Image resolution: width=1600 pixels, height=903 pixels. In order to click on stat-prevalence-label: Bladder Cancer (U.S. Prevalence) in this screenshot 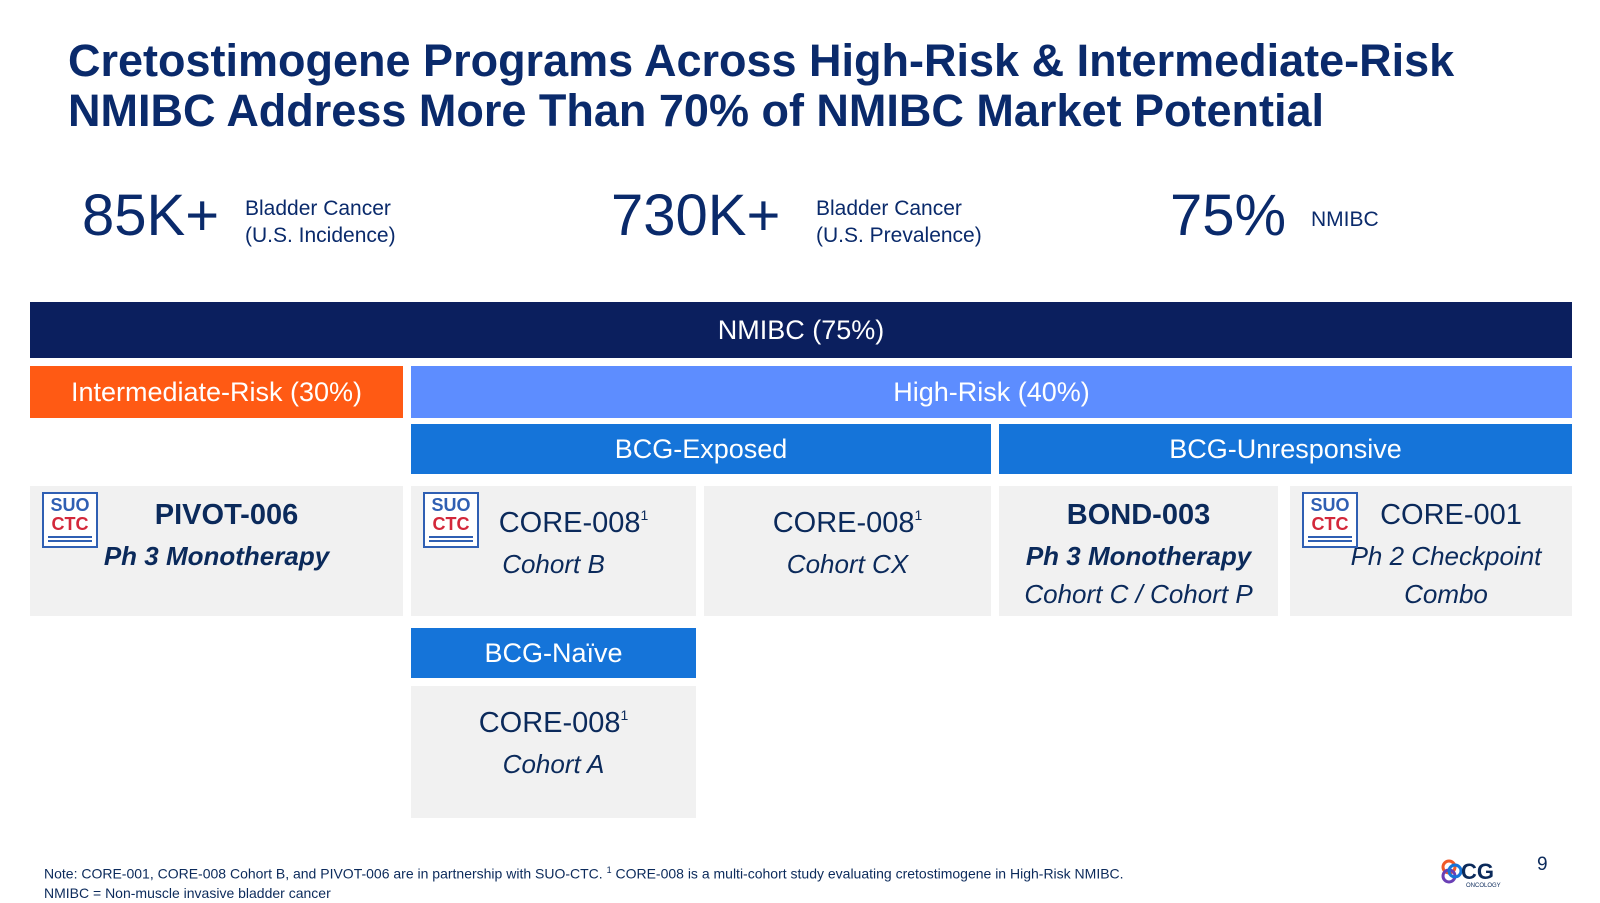, I will do `click(899, 222)`.